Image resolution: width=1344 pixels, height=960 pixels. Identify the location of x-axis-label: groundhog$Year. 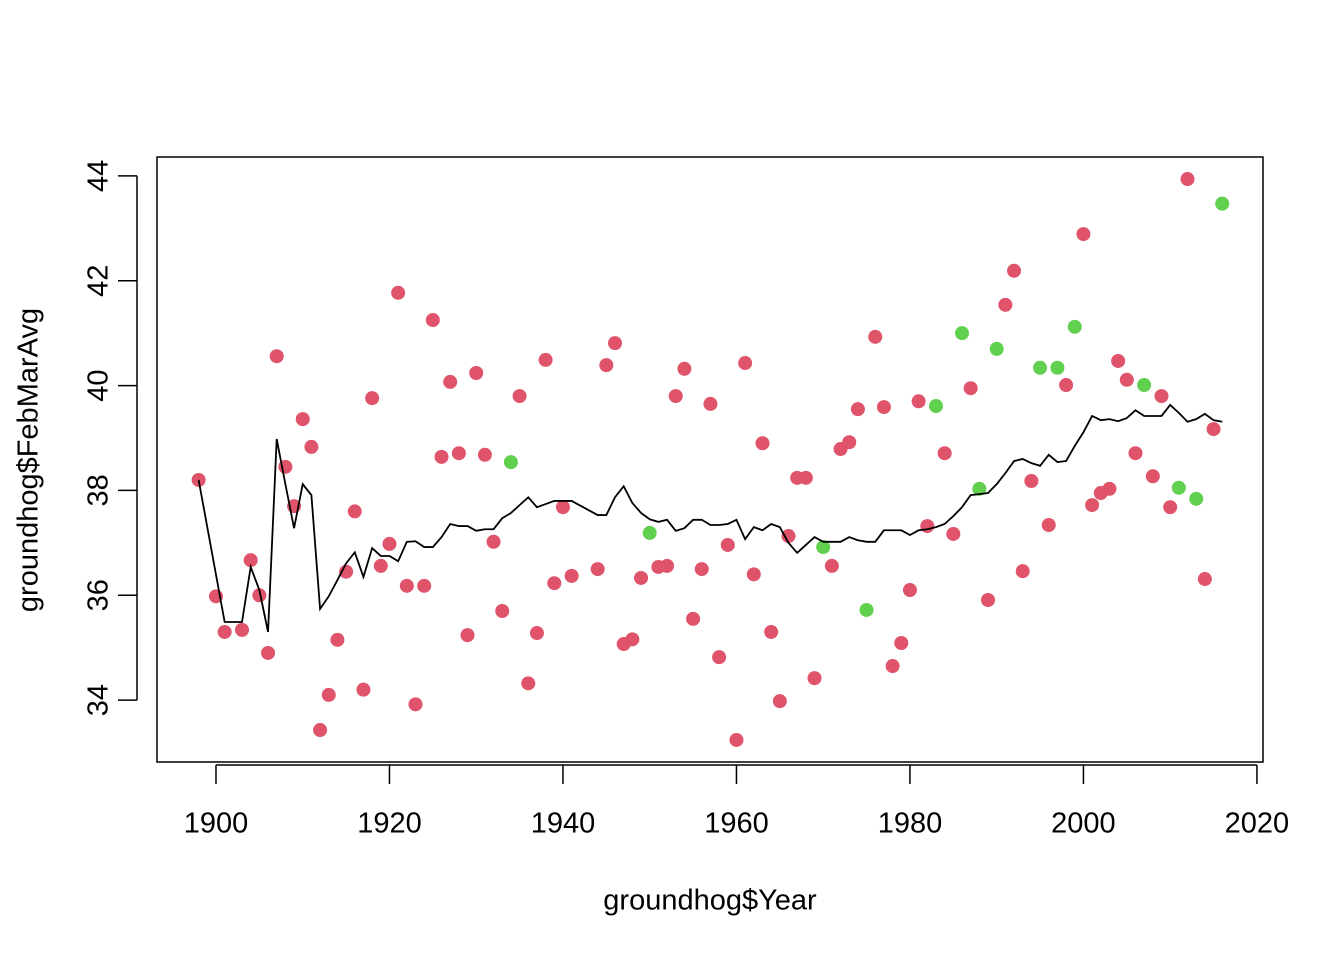
(710, 901).